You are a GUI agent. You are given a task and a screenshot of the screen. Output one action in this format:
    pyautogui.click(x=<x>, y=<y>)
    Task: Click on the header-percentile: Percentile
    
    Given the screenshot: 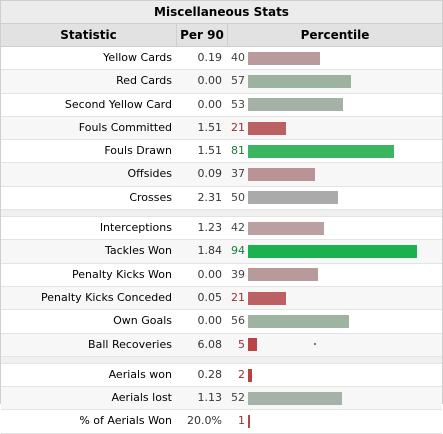 What is the action you would take?
    pyautogui.click(x=335, y=35)
    